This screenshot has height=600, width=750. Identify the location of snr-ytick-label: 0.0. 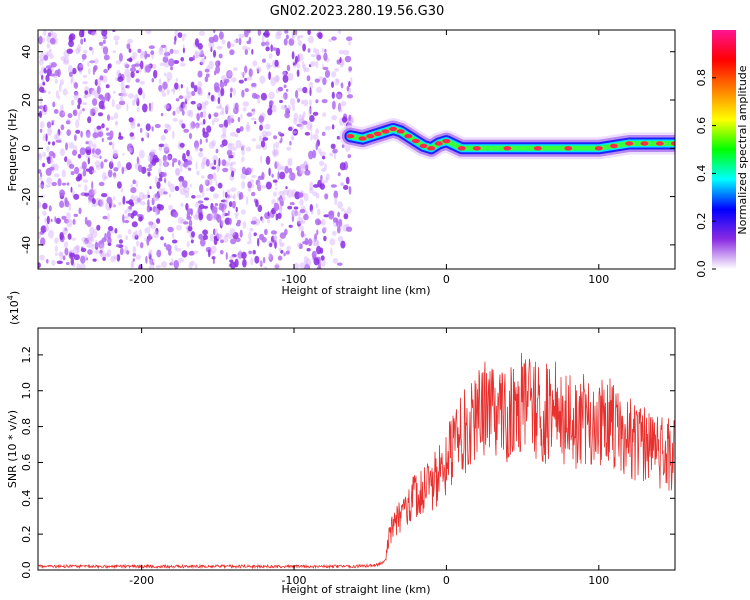
(26, 570).